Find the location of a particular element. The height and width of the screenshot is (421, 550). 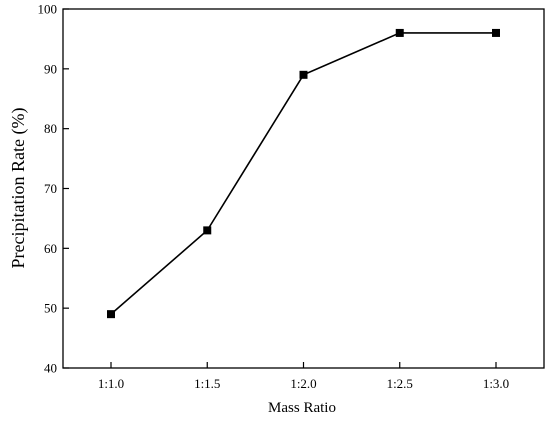

x-tick-label: 1:2.0 is located at coordinates (303, 383).